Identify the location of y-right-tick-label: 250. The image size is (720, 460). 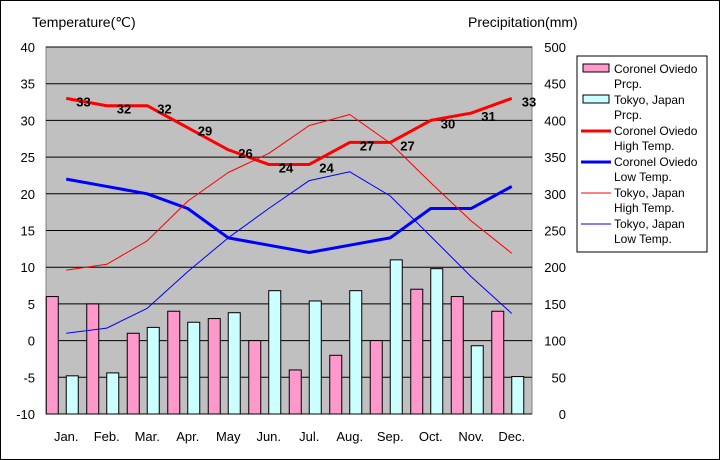
(555, 231).